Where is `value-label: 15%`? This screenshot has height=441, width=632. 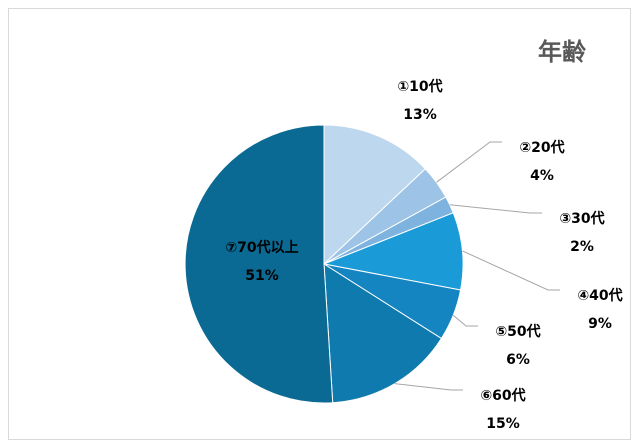
value-label: 15% is located at coordinates (503, 424).